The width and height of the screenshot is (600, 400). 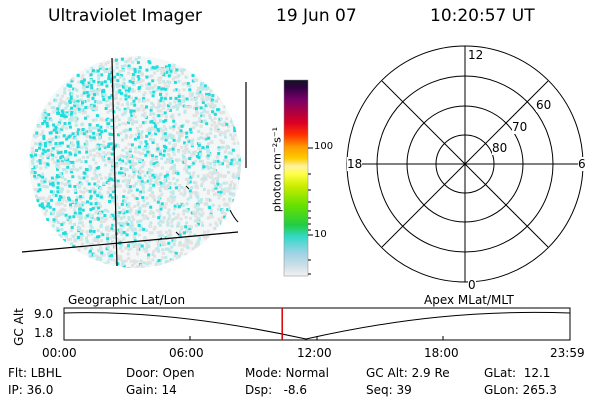 I want to click on filter-label: Flt: LBHL, so click(x=35, y=373).